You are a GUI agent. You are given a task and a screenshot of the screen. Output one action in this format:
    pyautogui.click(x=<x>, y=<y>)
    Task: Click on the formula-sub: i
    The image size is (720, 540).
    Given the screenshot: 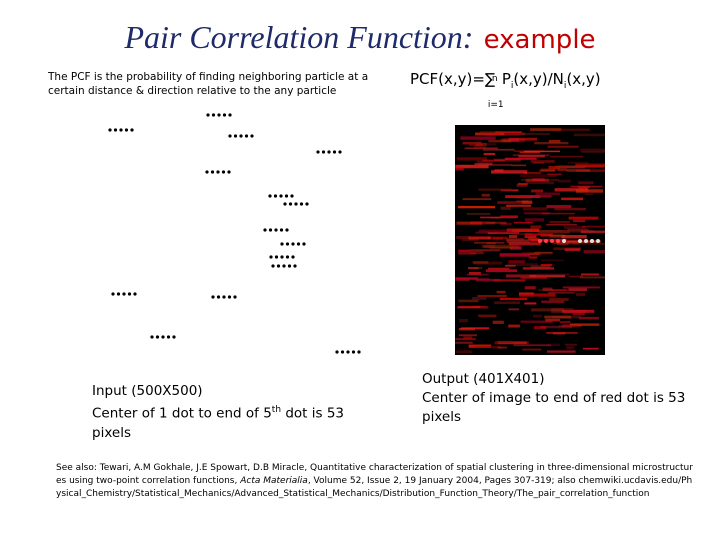 What is the action you would take?
    pyautogui.click(x=512, y=86)
    